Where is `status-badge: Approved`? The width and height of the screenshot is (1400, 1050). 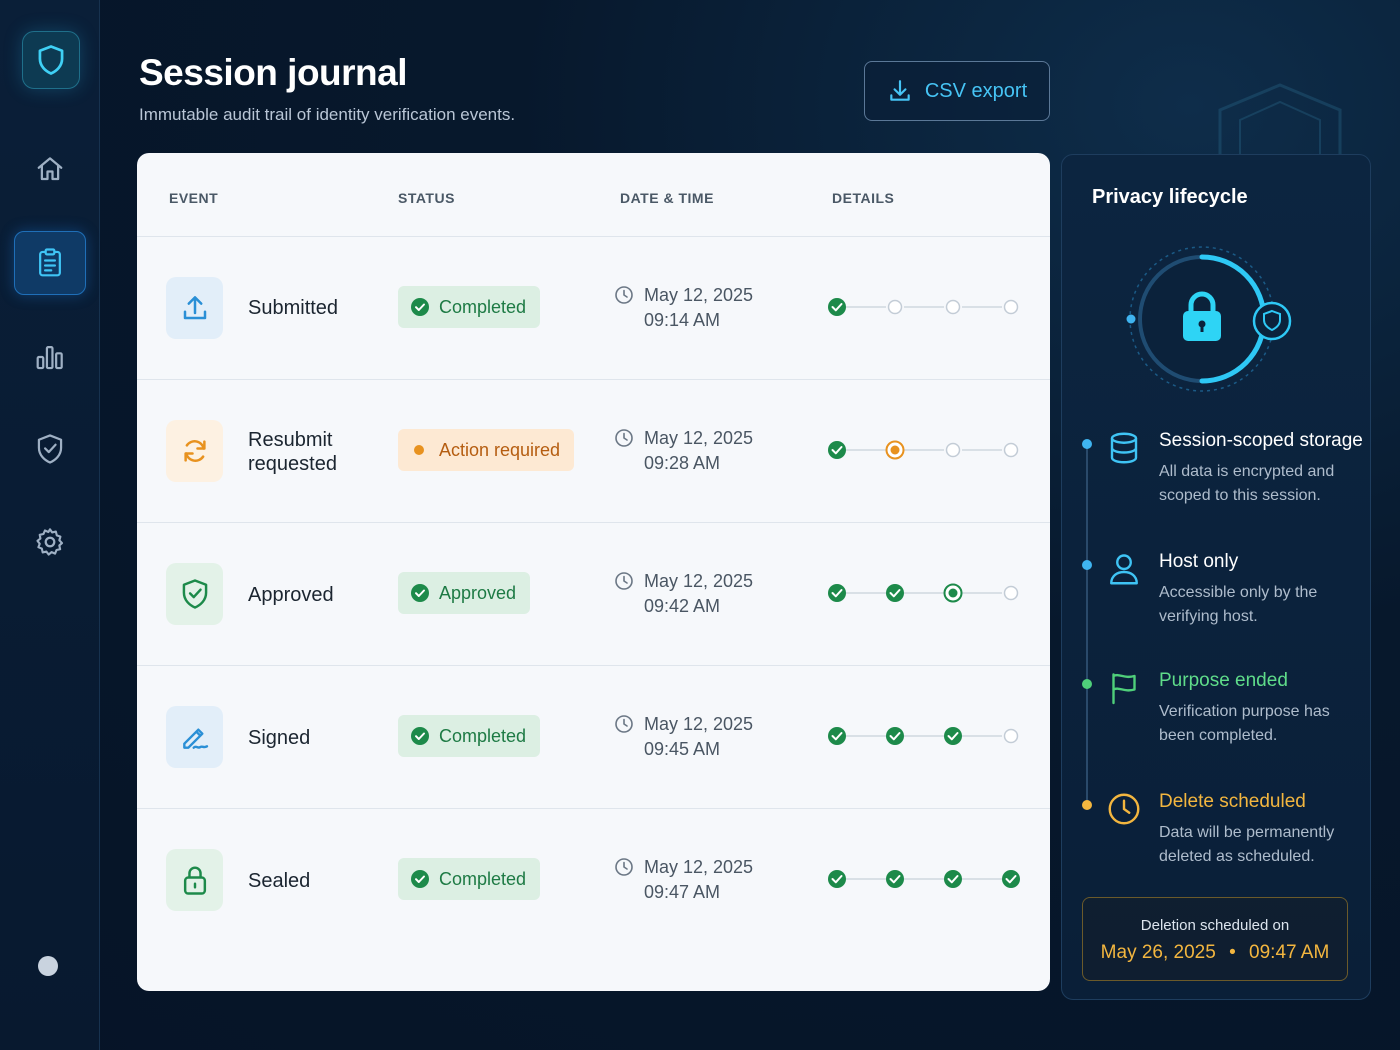 status-badge: Approved is located at coordinates (464, 593).